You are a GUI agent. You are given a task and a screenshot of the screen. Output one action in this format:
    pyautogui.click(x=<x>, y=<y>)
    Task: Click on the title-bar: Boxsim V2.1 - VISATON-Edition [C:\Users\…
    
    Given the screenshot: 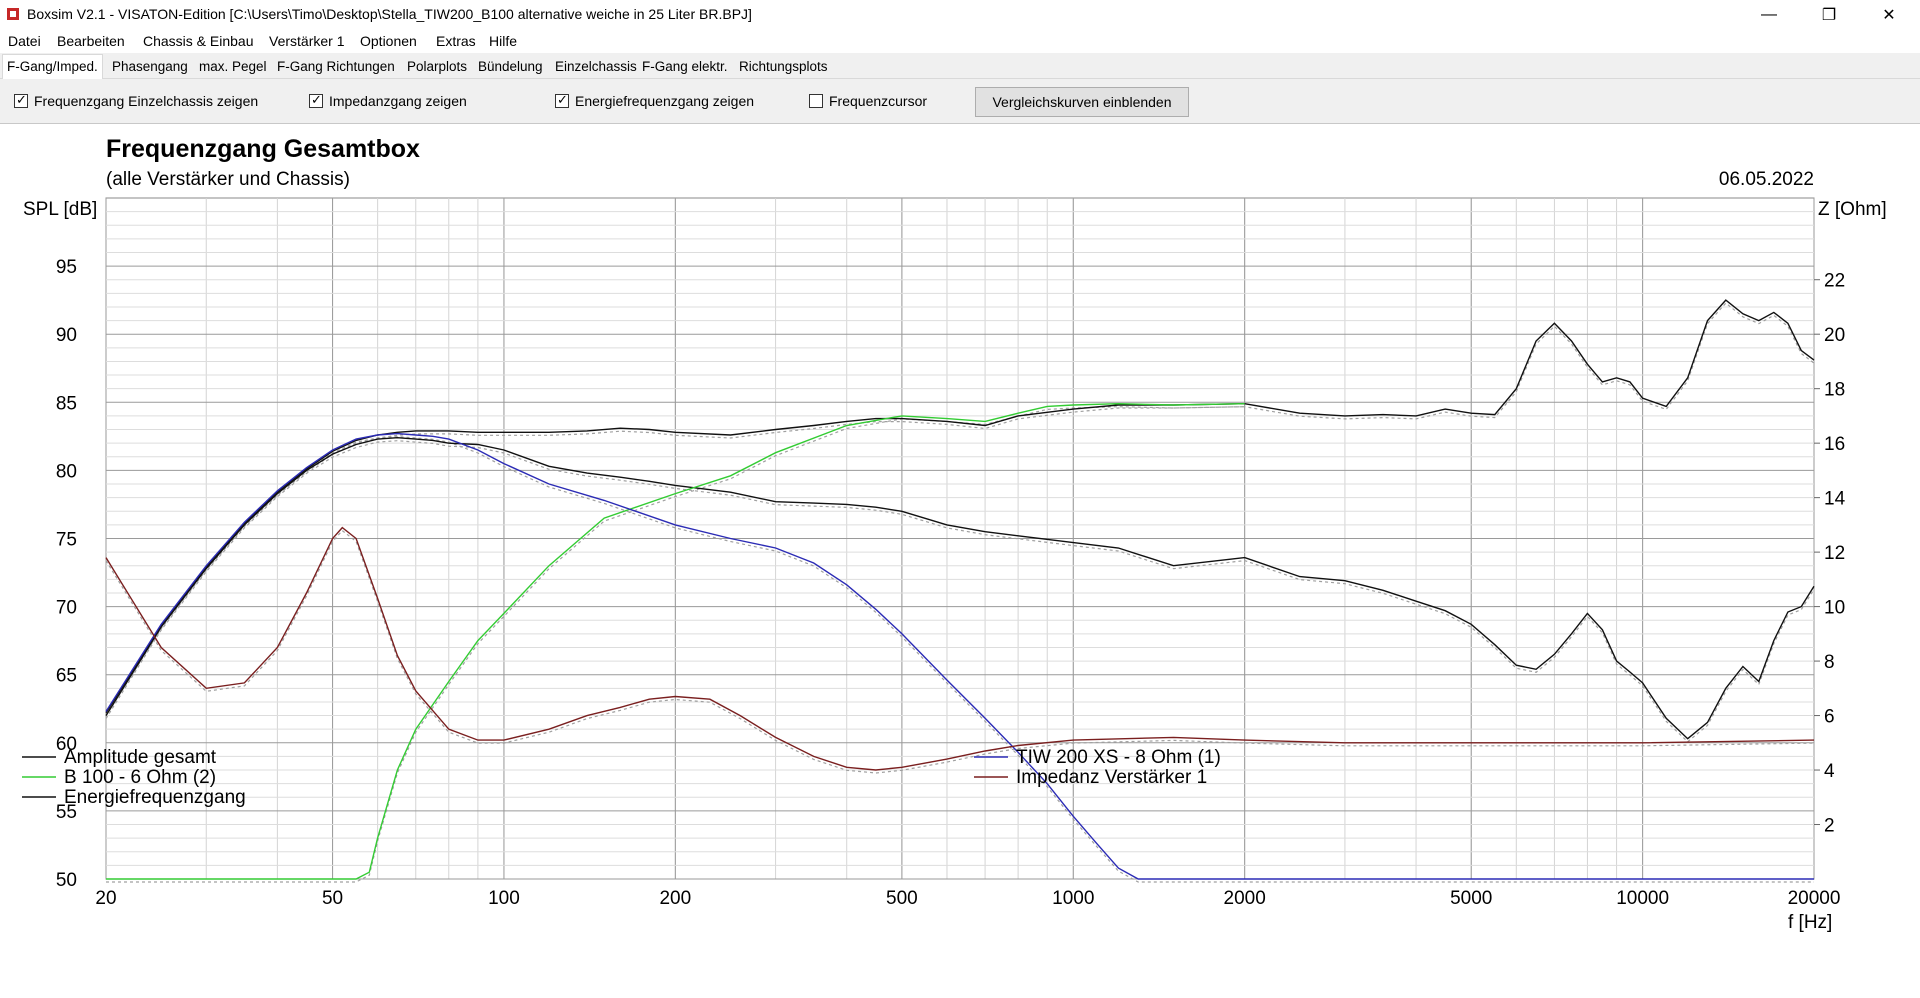 What is the action you would take?
    pyautogui.click(x=960, y=14)
    